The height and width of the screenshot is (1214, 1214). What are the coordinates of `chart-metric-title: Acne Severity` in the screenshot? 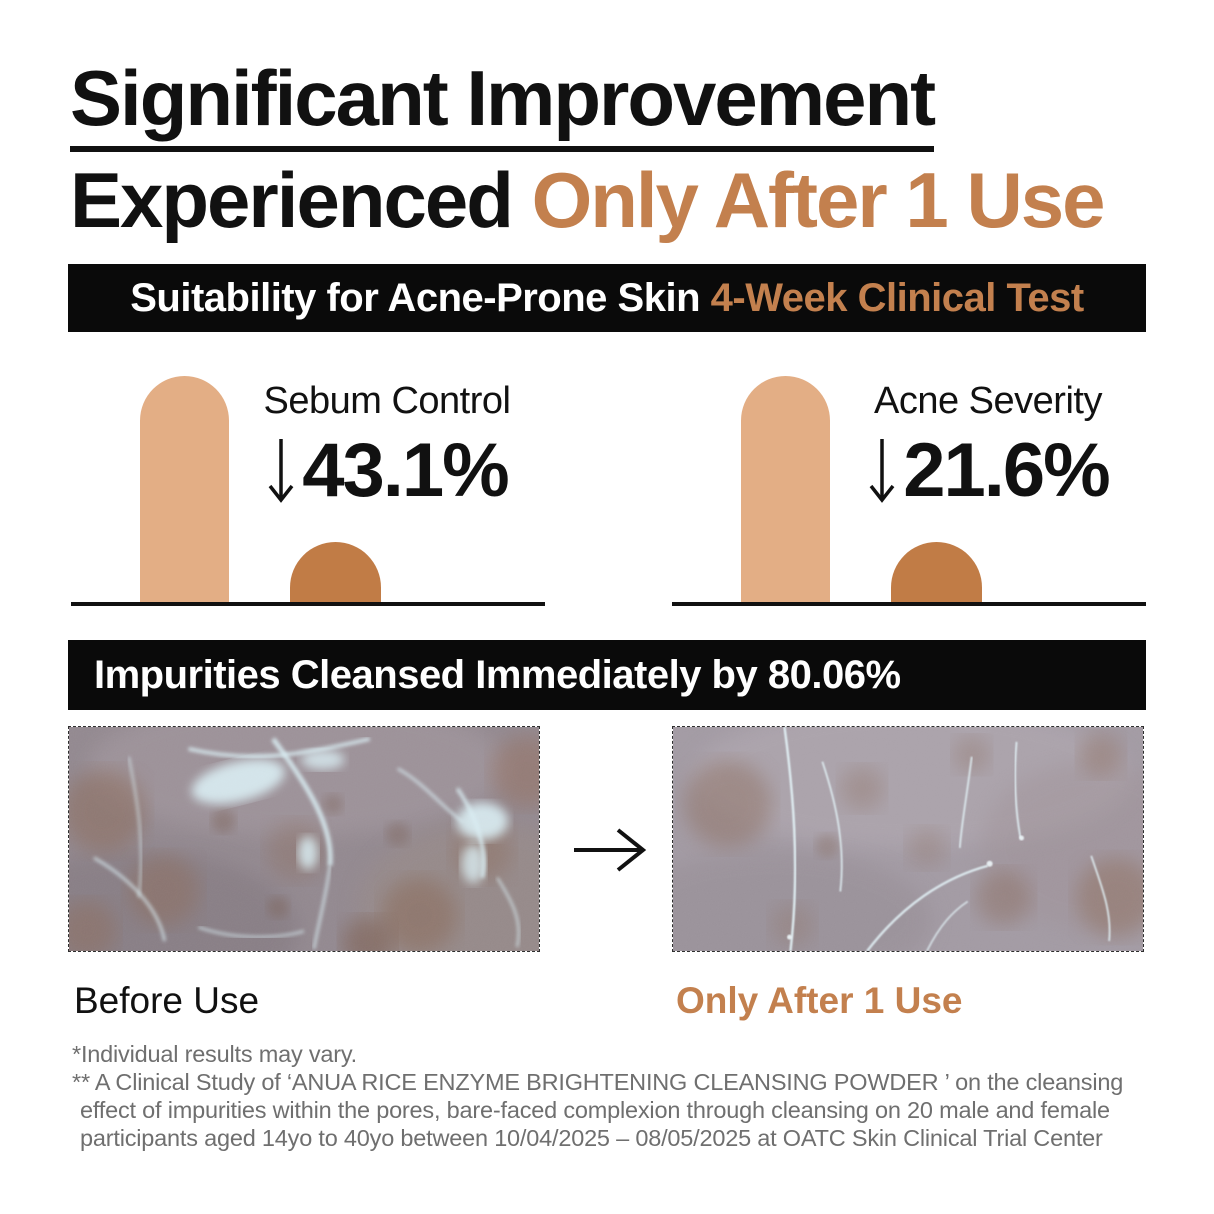 It's located at (988, 401).